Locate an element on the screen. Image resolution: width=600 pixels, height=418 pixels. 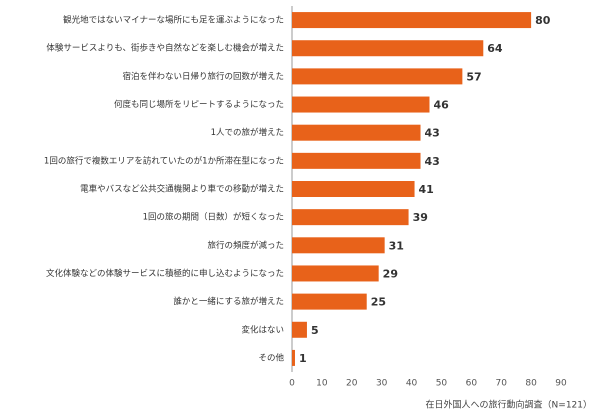
category-label: 誰かと一緒にする旅が増えた is located at coordinates (228, 301).